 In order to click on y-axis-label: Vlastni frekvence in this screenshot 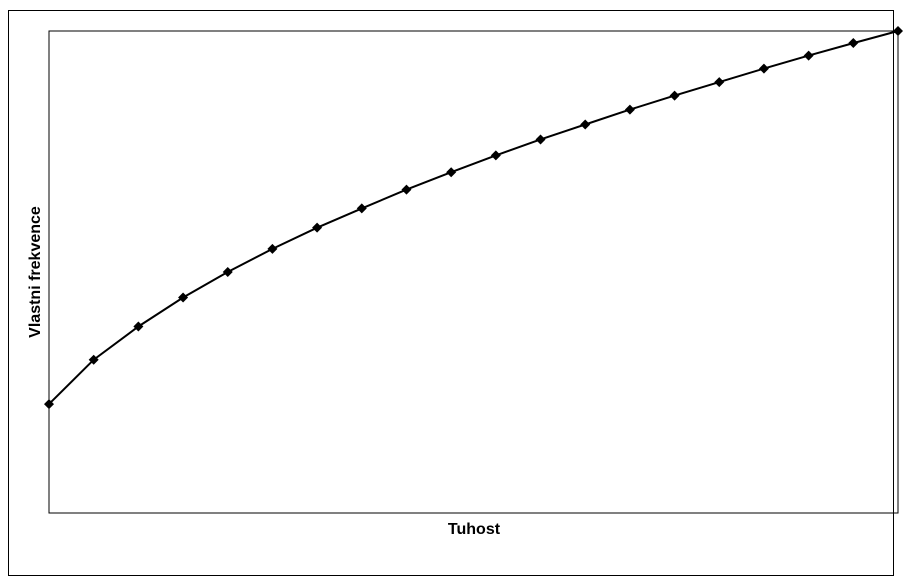, I will do `click(35, 272)`.